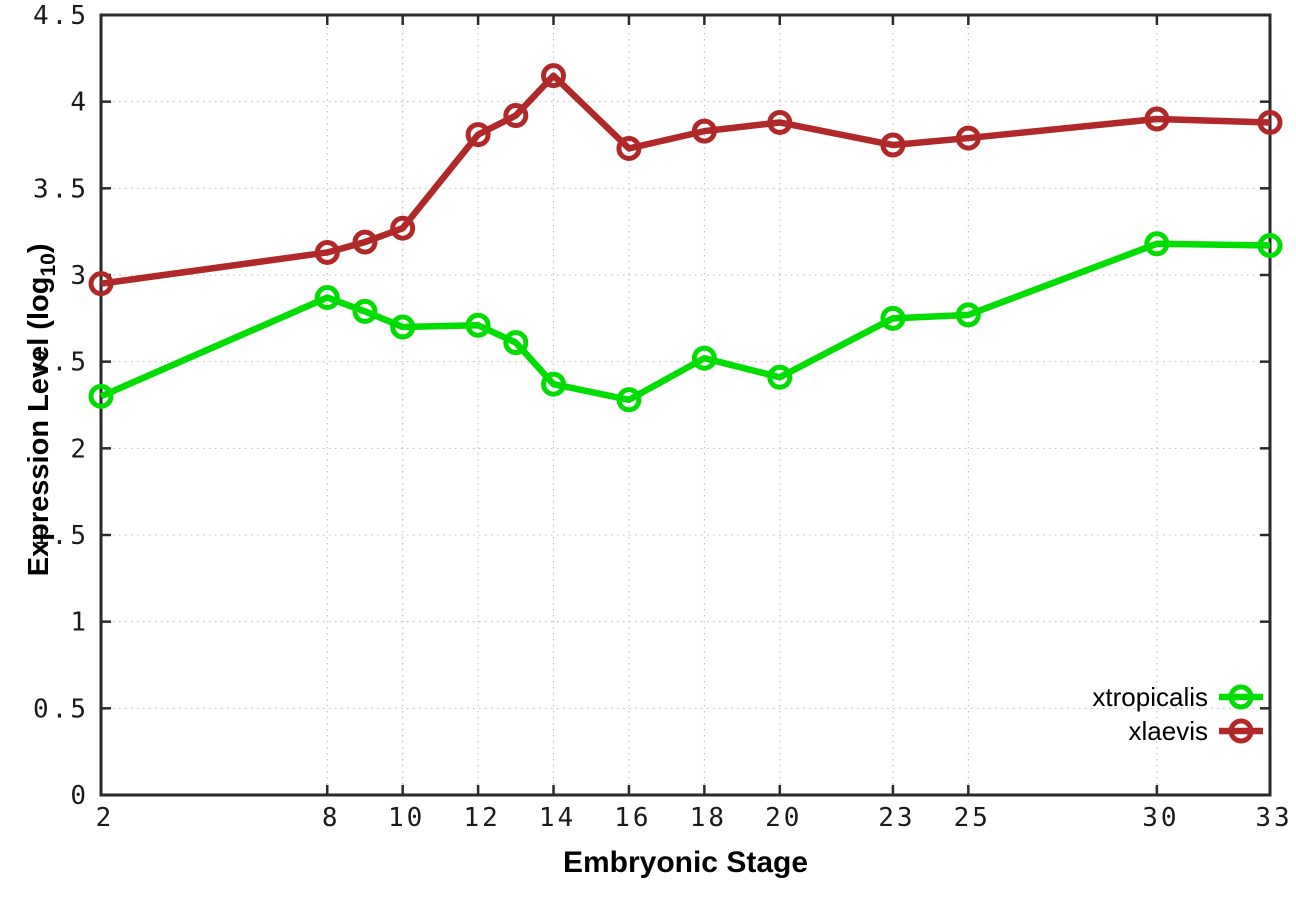  Describe the element at coordinates (61, 16) in the screenshot. I see `y-tick-label: 4.5` at that location.